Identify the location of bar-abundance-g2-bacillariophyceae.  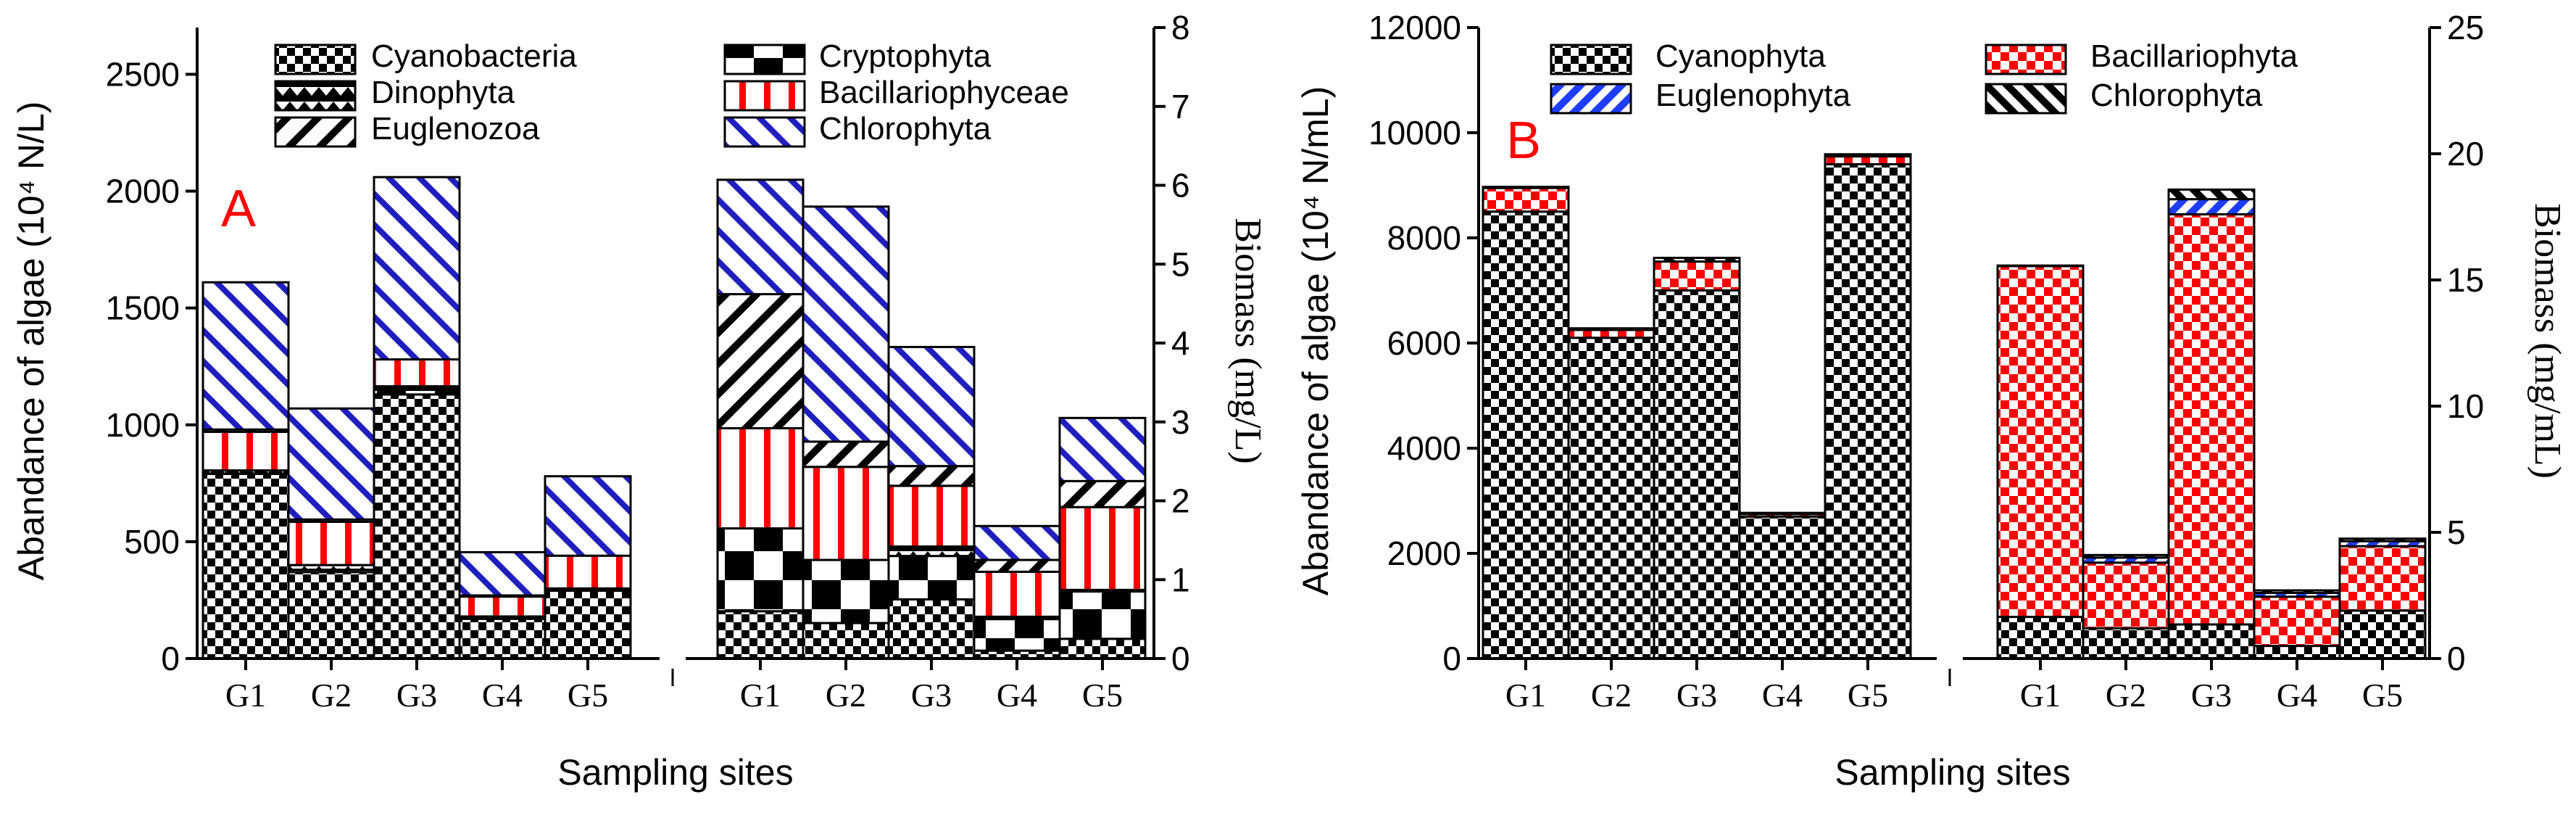
(331, 543).